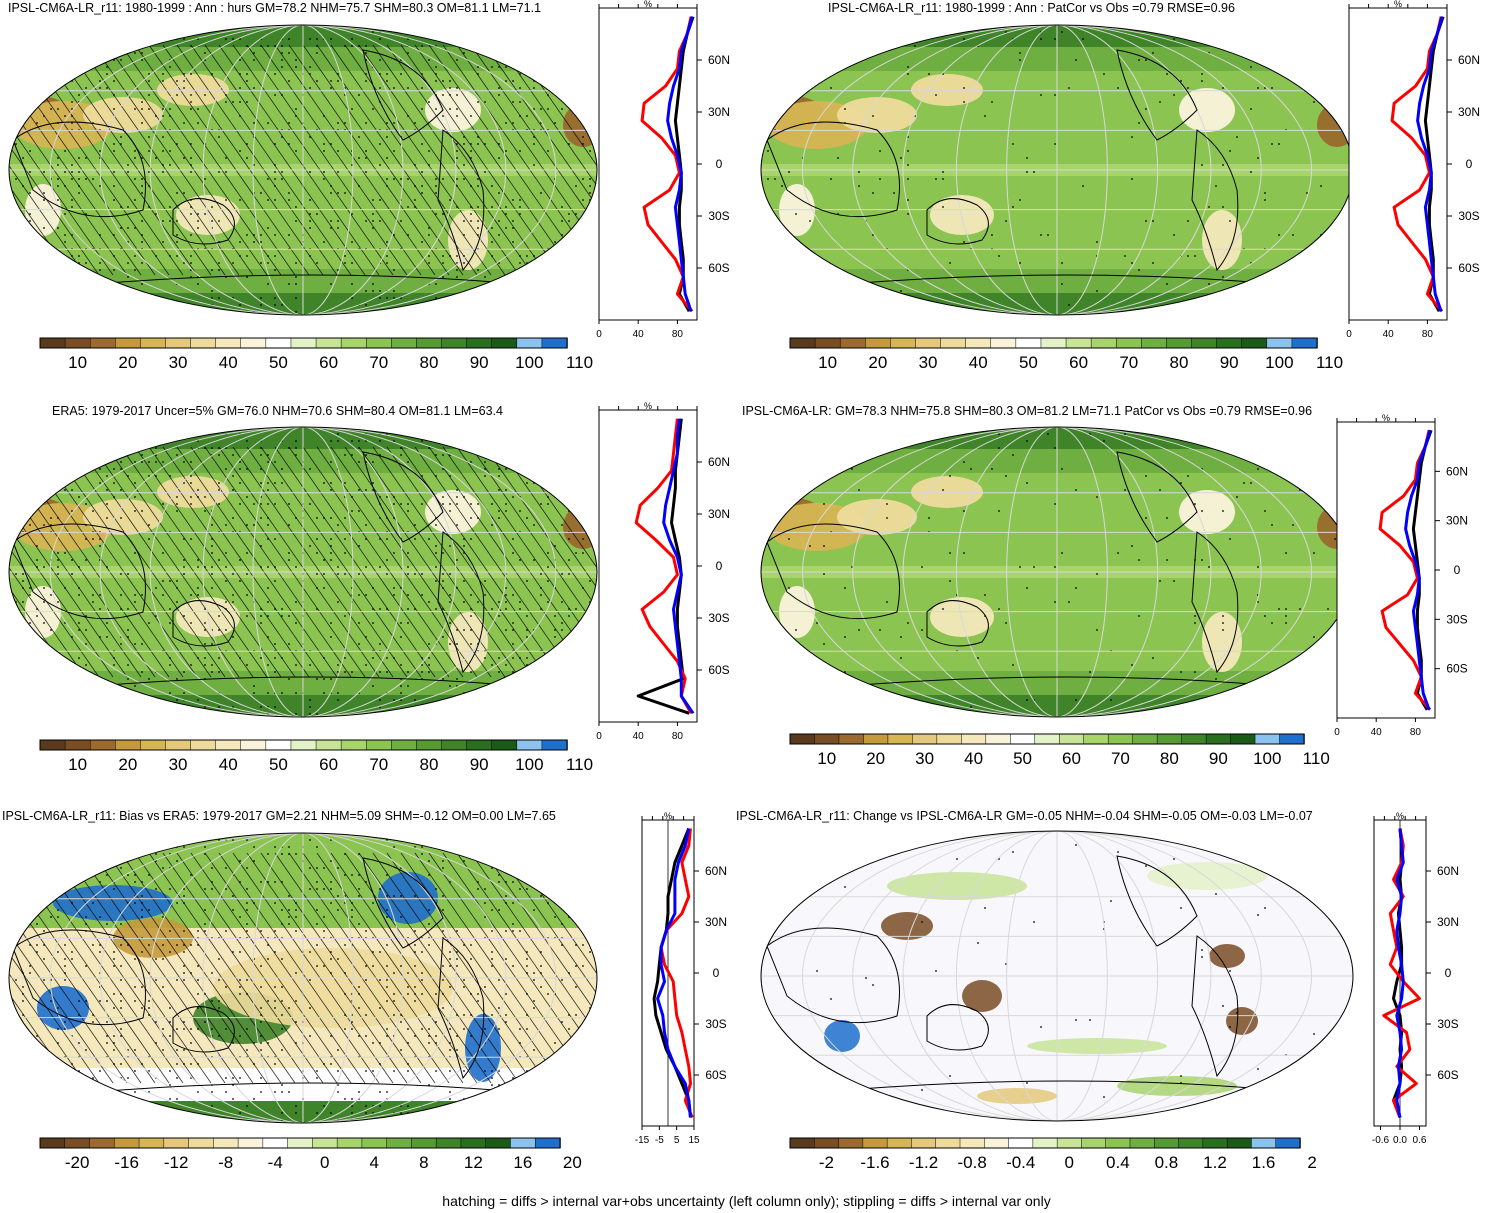  I want to click on colorbar-label: -12, so click(176, 1162).